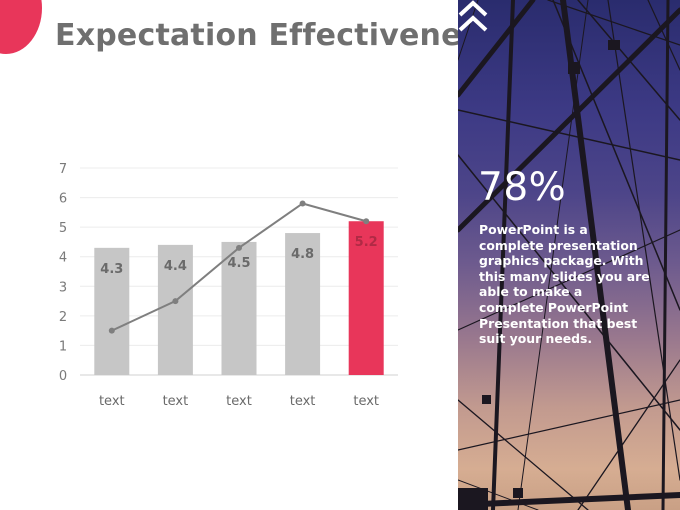 The image size is (680, 510). Describe the element at coordinates (63, 199) in the screenshot. I see `y-tick-label: 6` at that location.